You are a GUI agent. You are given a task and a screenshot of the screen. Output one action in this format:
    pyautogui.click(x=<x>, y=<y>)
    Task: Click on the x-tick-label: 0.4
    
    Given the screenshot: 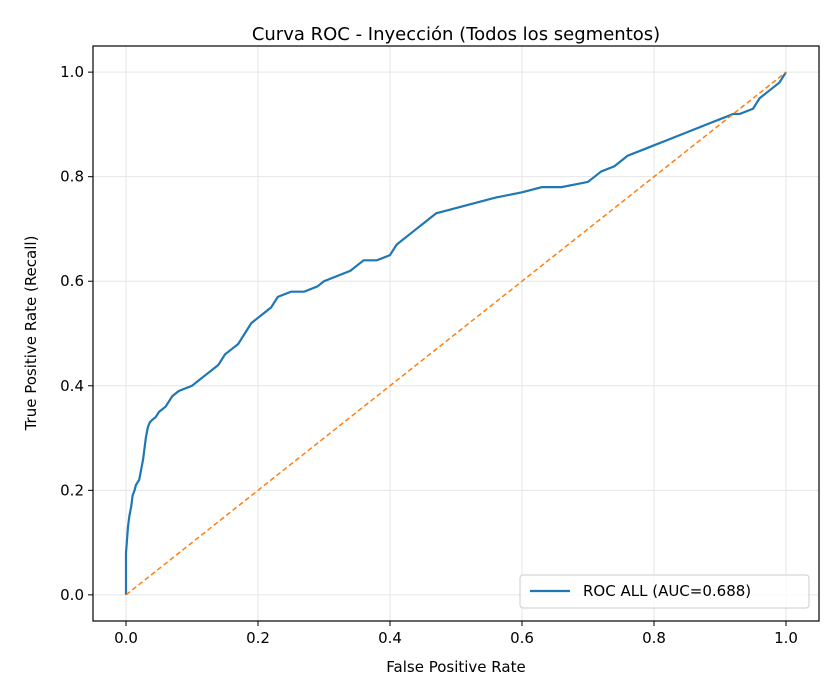 What is the action you would take?
    pyautogui.click(x=390, y=638)
    